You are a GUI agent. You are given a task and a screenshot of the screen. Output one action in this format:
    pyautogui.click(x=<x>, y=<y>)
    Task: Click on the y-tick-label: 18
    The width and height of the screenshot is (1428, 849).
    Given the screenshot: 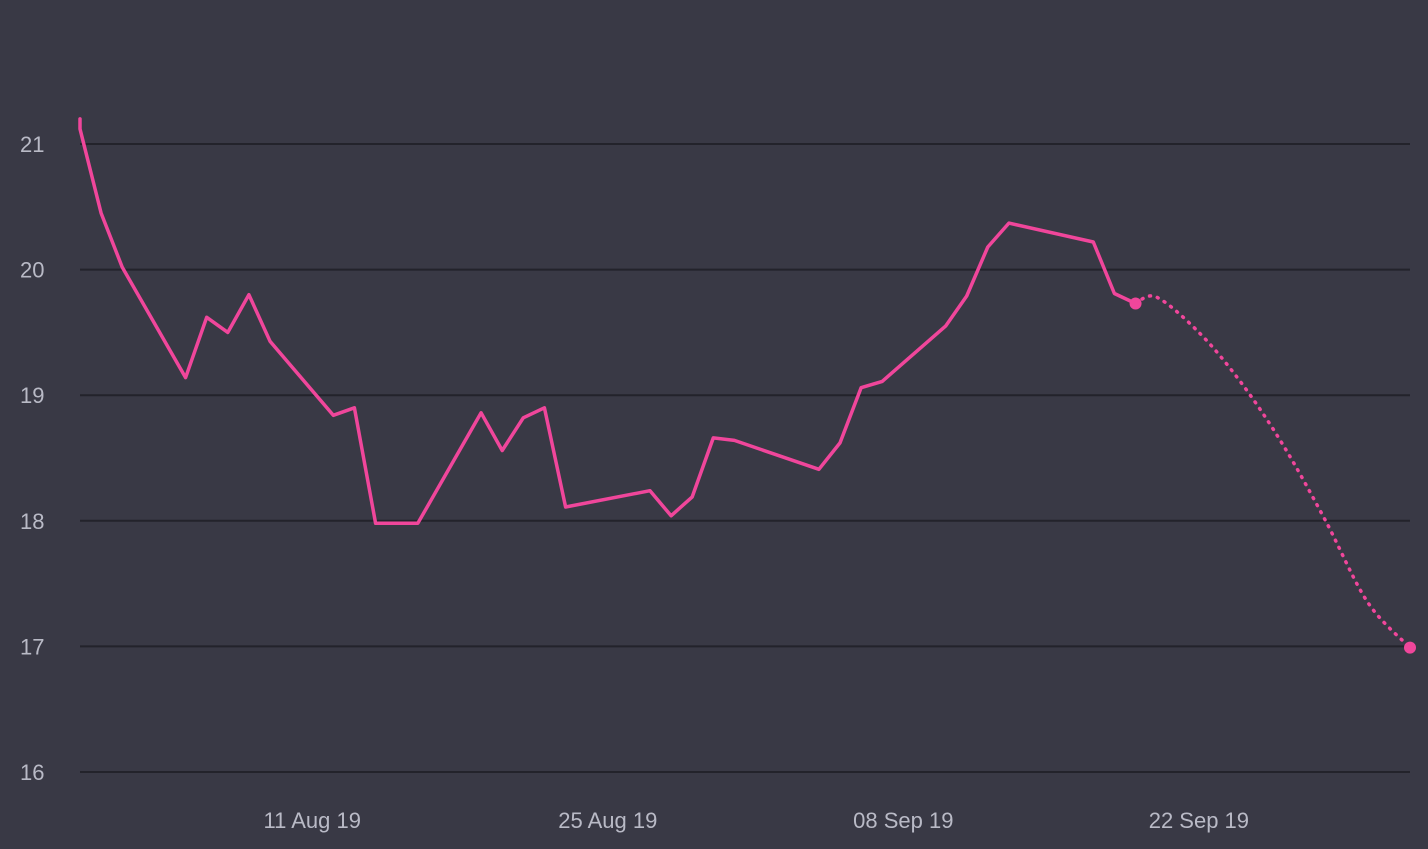 What is the action you would take?
    pyautogui.click(x=32, y=521)
    